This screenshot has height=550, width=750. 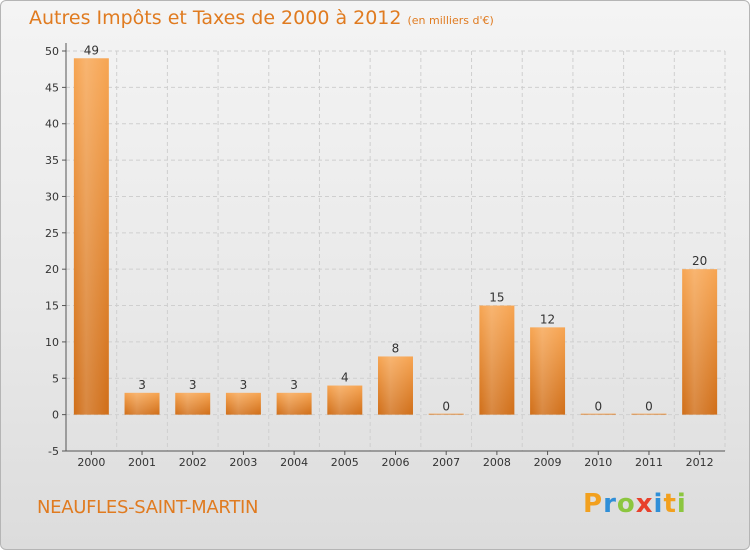 What do you see at coordinates (52, 269) in the screenshot?
I see `y-tick-label: 20` at bounding box center [52, 269].